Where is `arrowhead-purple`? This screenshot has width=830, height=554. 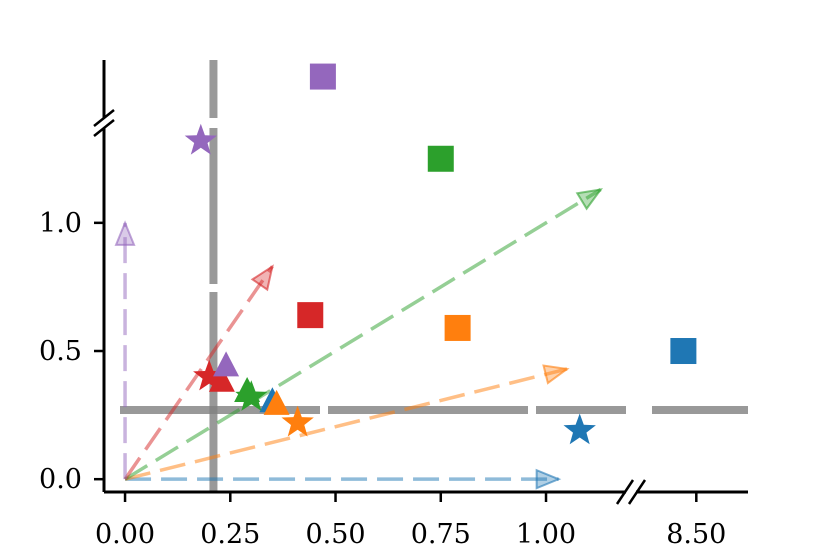 arrowhead-purple is located at coordinates (125, 233).